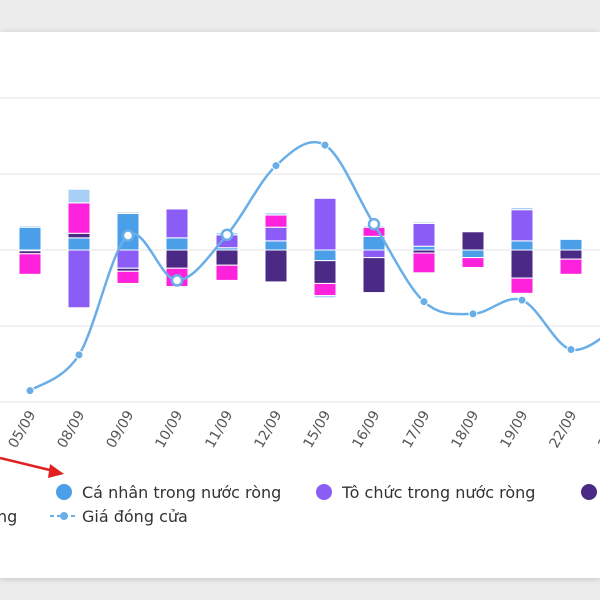  I want to click on legend-marker-individual, so click(64, 492).